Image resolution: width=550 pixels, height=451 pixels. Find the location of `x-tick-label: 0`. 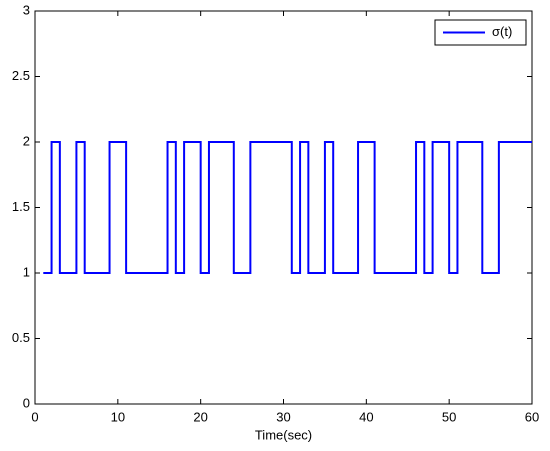

x-tick-label: 0 is located at coordinates (34, 416).